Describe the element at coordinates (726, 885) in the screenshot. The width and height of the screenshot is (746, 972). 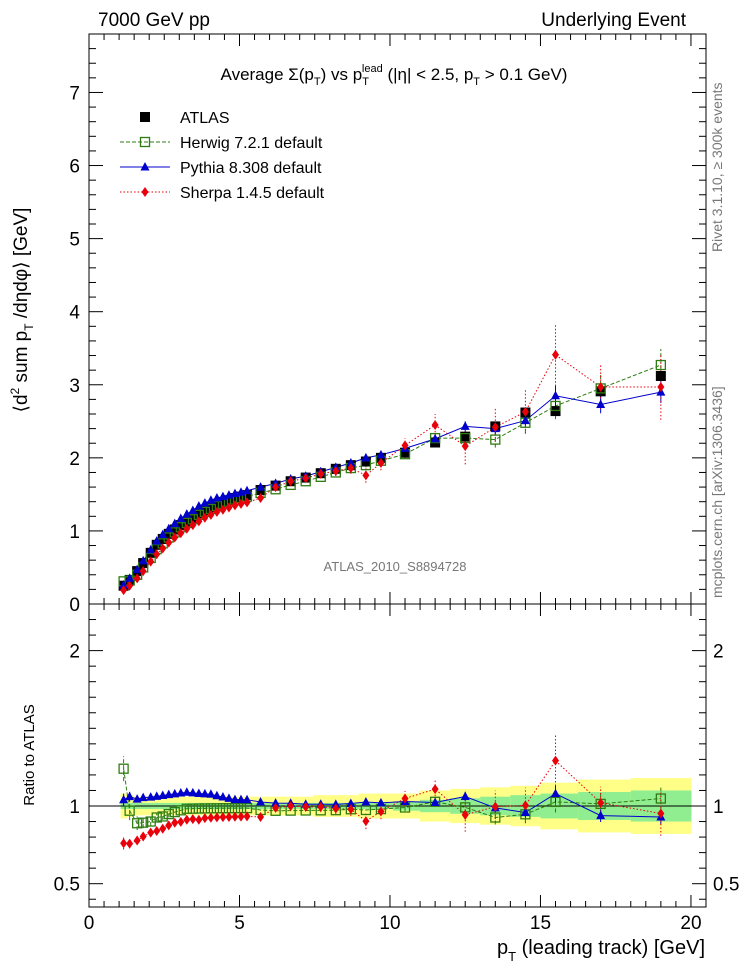
I see `ratio-y-tick-label-right: 0.5` at that location.